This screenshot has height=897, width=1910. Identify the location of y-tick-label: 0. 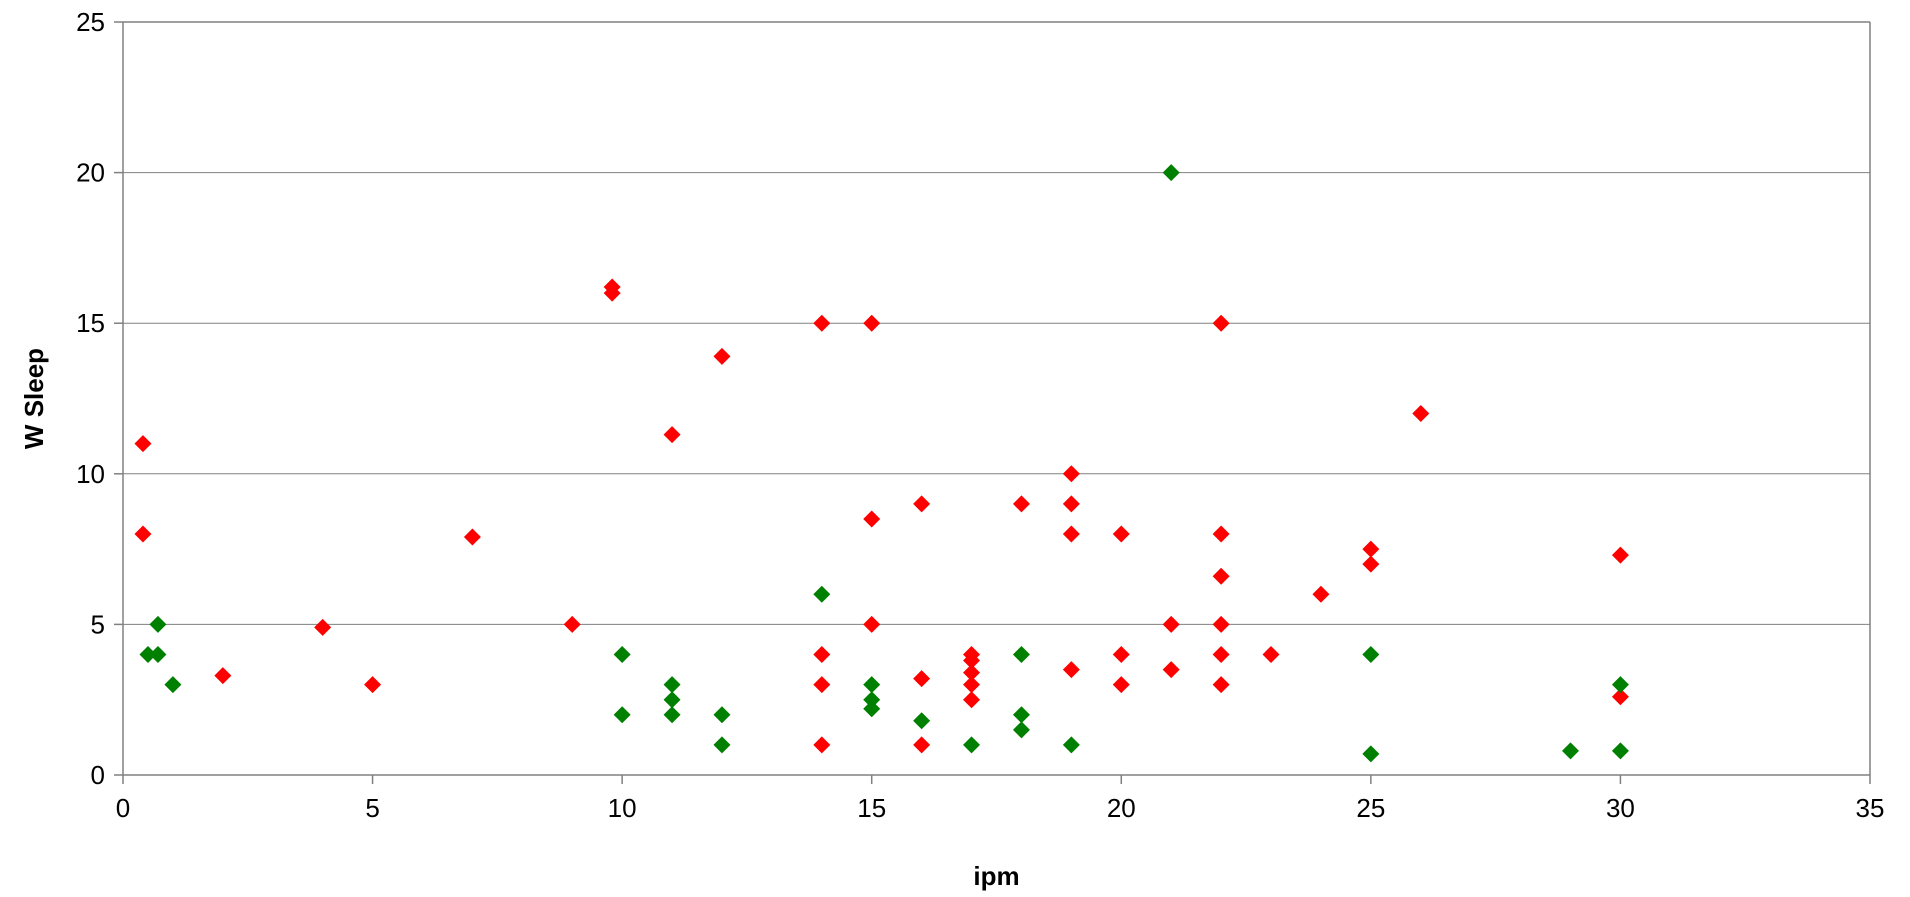
(98, 775).